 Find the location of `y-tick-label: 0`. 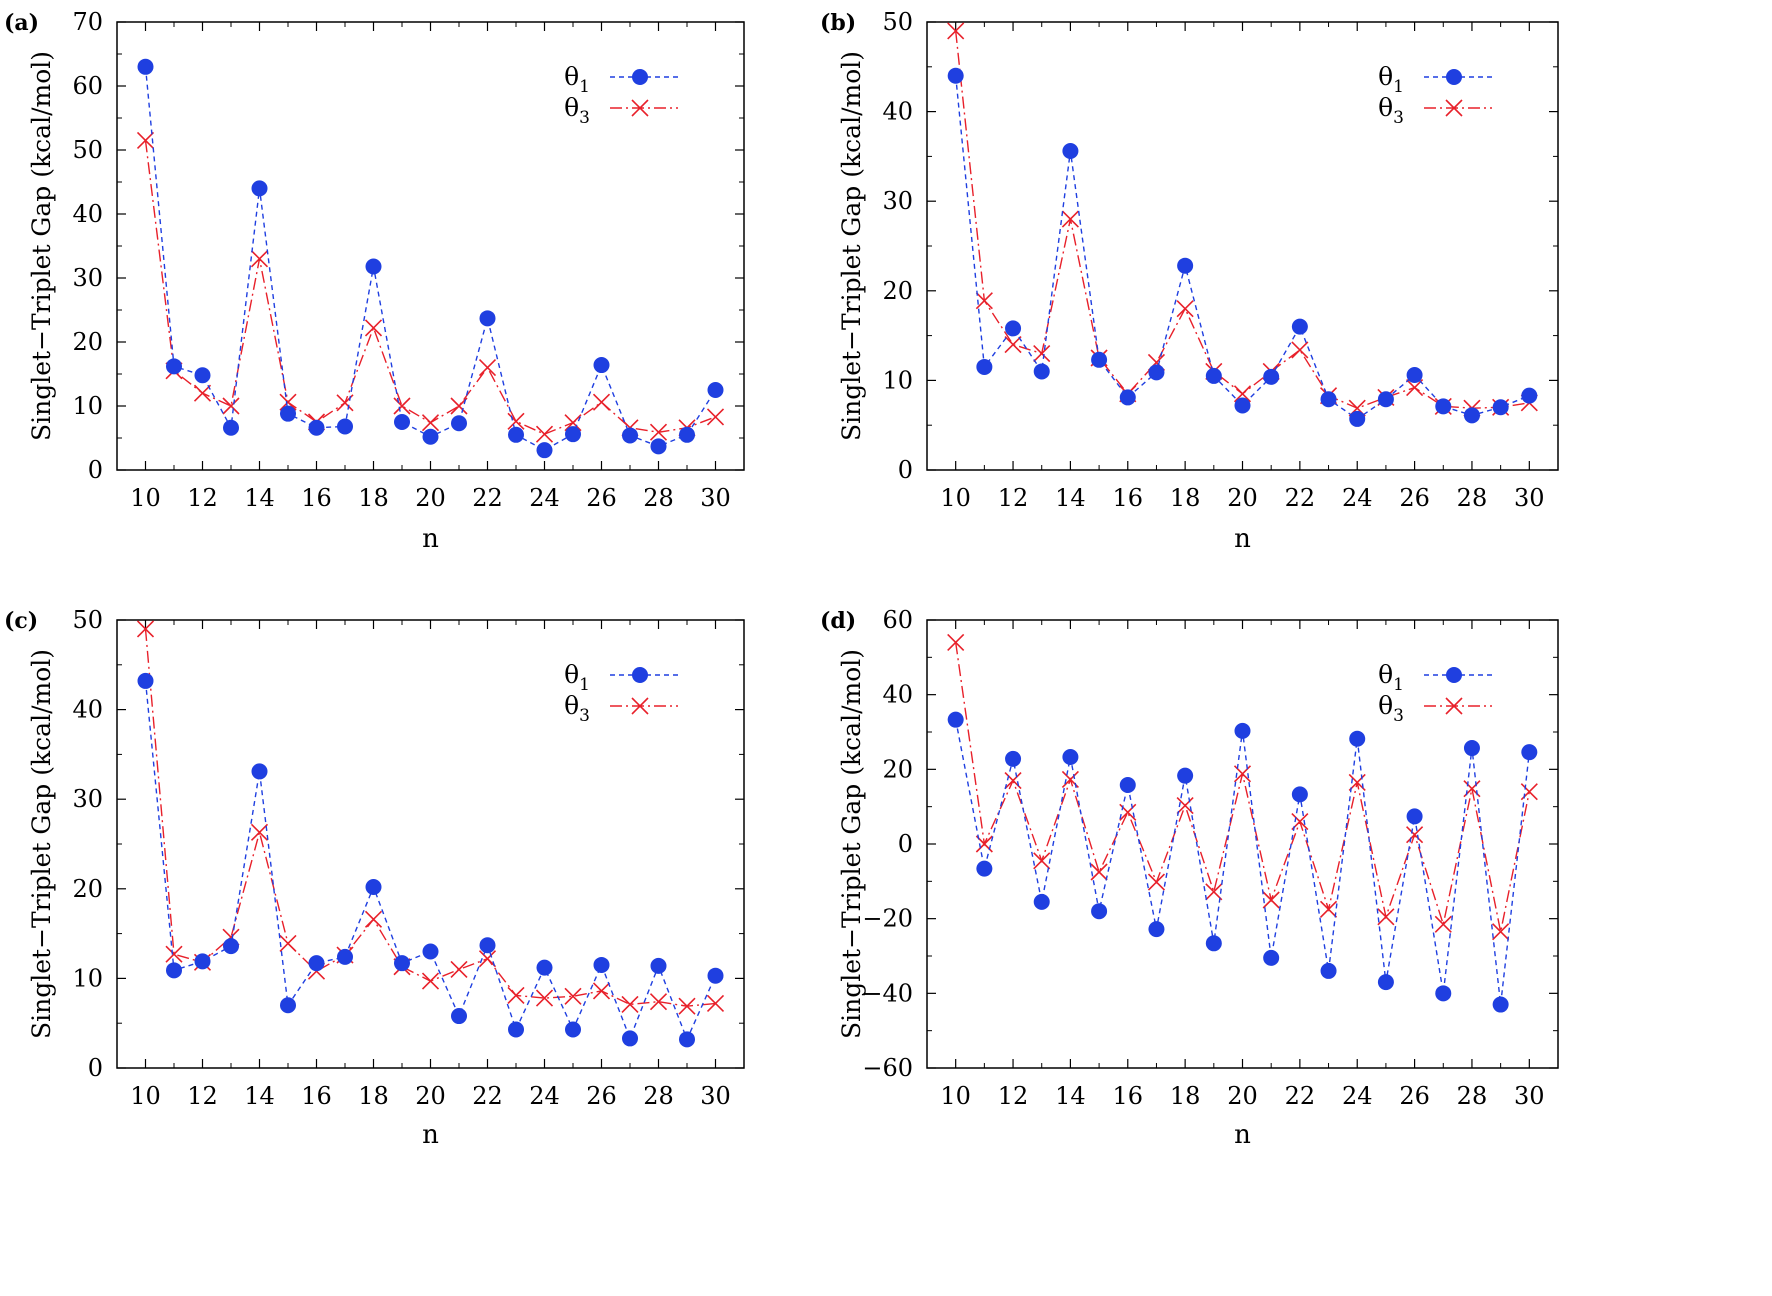

y-tick-label: 0 is located at coordinates (905, 470).